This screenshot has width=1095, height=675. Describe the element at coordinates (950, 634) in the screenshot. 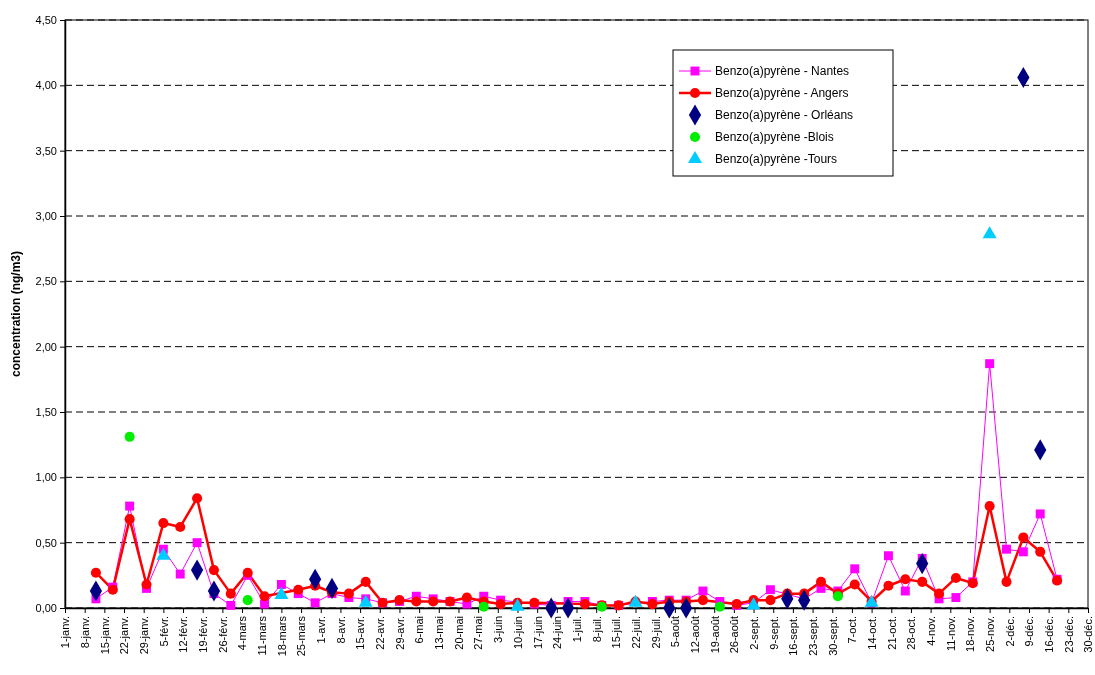

I see `x-tick-label: 11-nov.` at that location.